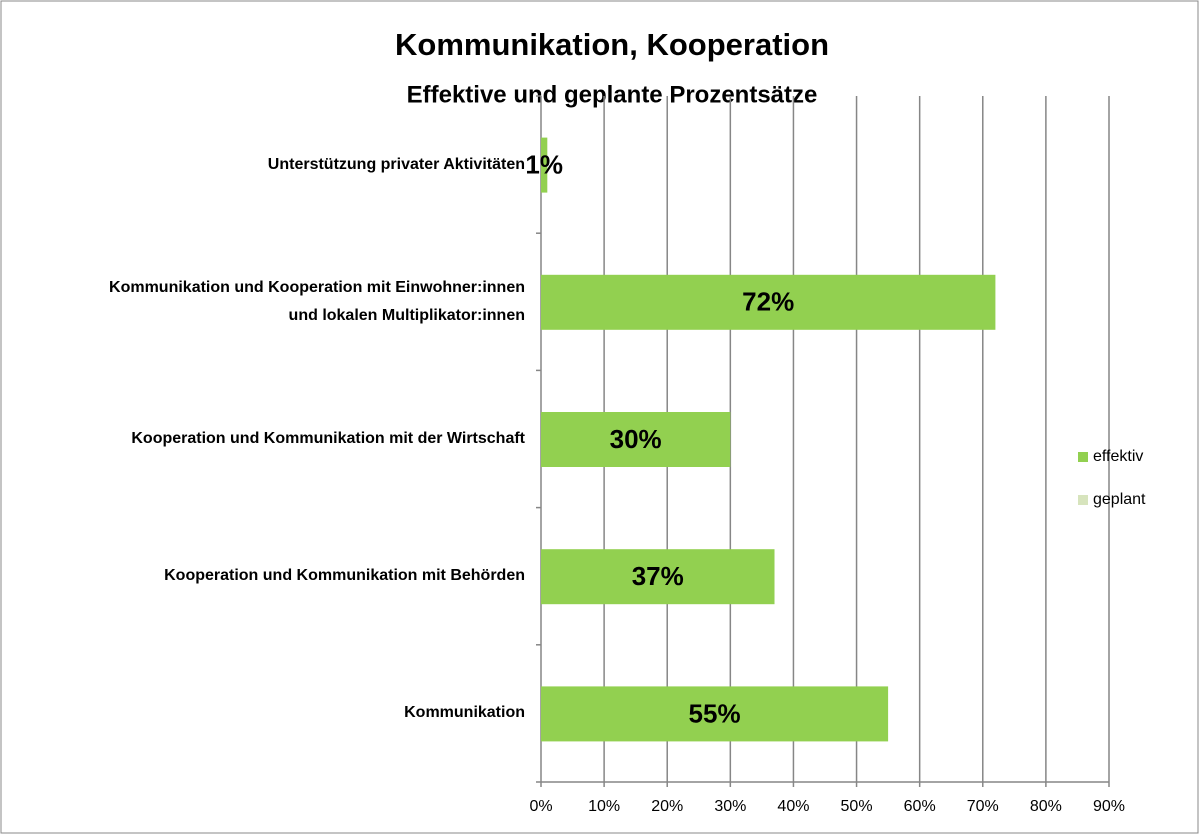  I want to click on x-tick-label: 30%, so click(730, 806).